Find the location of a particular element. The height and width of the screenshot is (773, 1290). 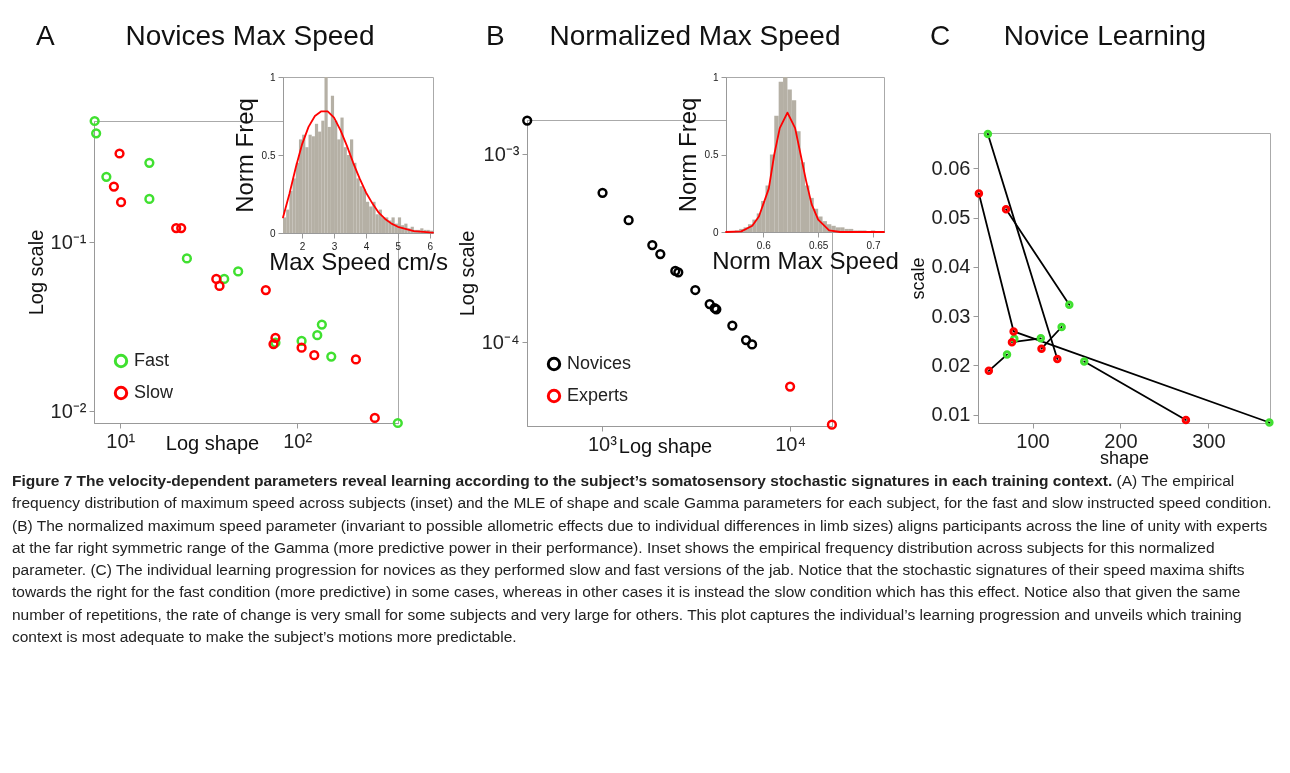

x-tick-label: 300 is located at coordinates (1209, 440).